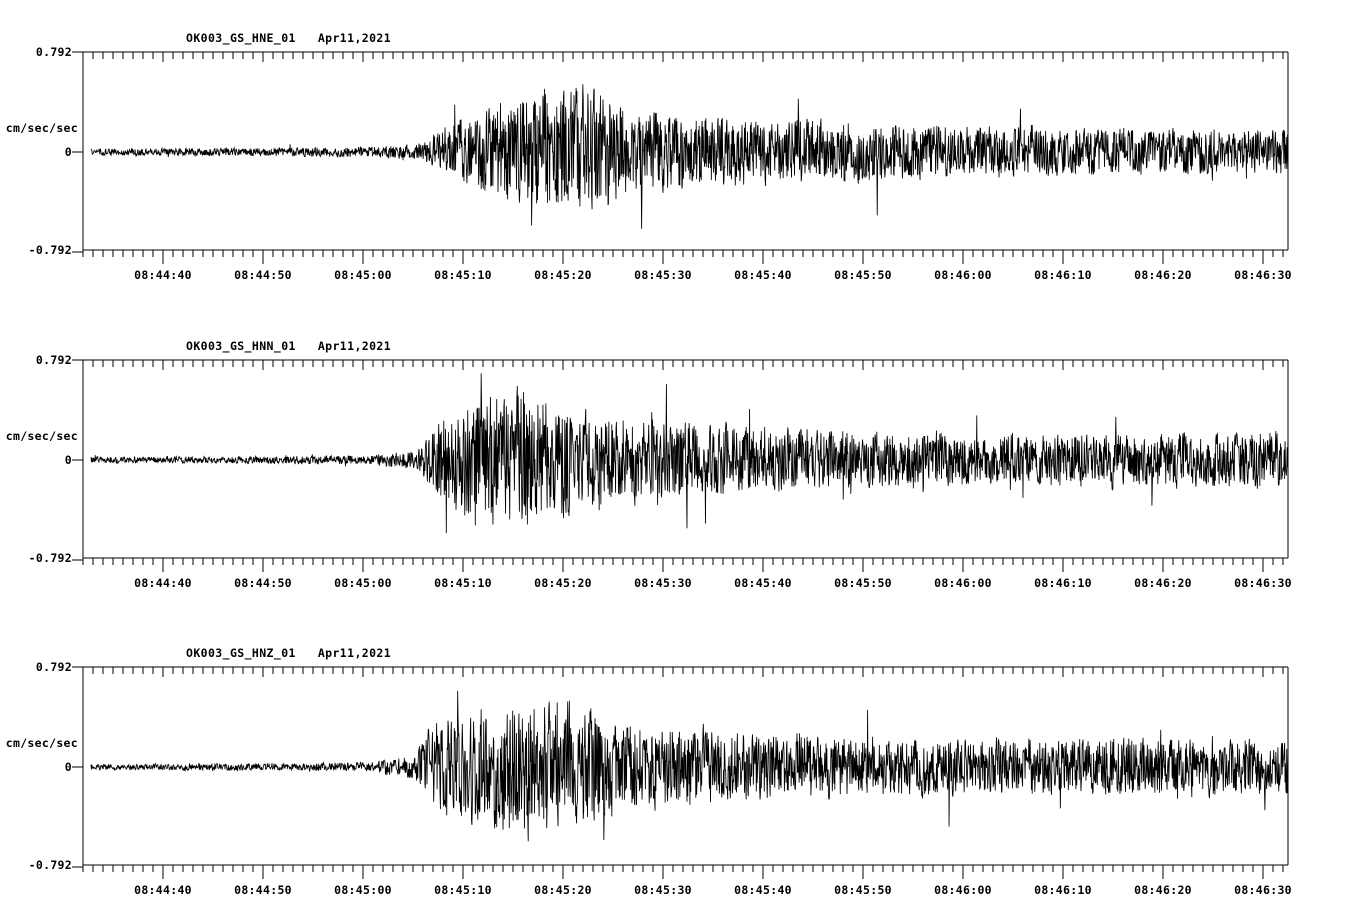 This screenshot has height=924, width=1358. What do you see at coordinates (68, 767) in the screenshot?
I see `y-tick-mid-hnz: 0` at bounding box center [68, 767].